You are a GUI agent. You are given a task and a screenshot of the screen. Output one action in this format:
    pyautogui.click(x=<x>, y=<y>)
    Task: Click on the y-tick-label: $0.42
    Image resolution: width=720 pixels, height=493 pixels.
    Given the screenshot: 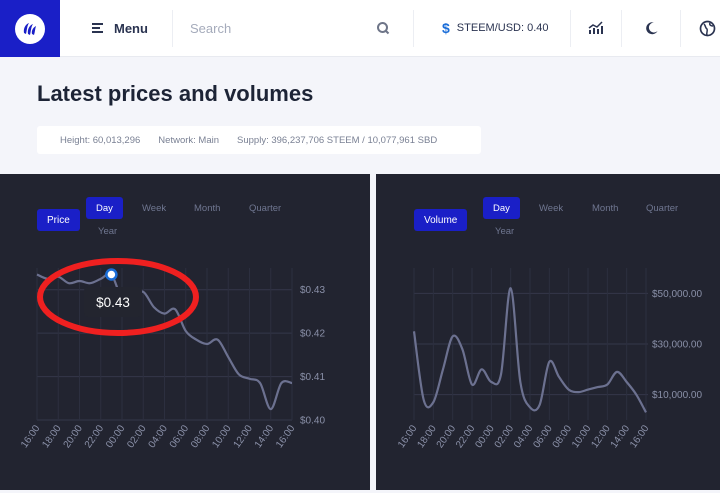 What is the action you would take?
    pyautogui.click(x=312, y=334)
    